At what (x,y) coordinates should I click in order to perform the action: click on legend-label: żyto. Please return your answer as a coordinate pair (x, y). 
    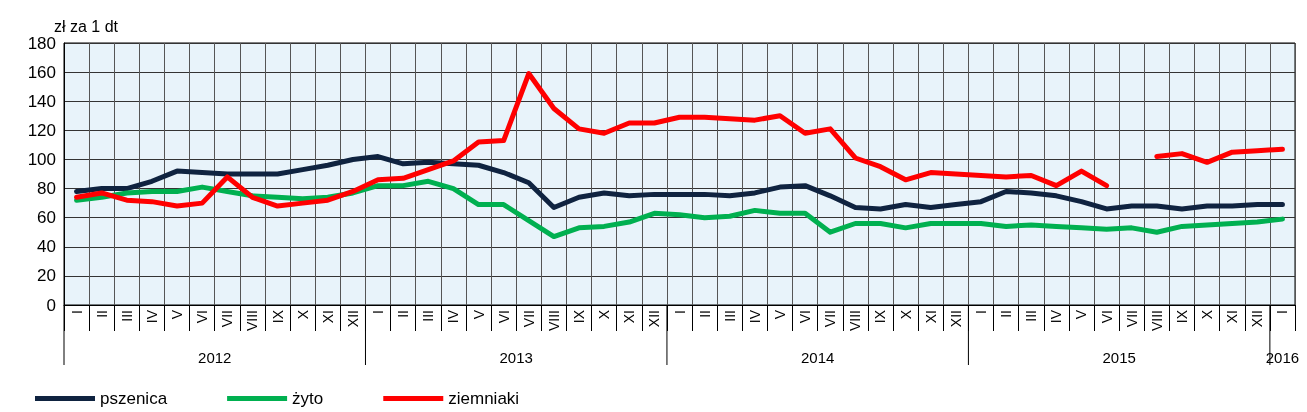
    Looking at the image, I should click on (308, 398).